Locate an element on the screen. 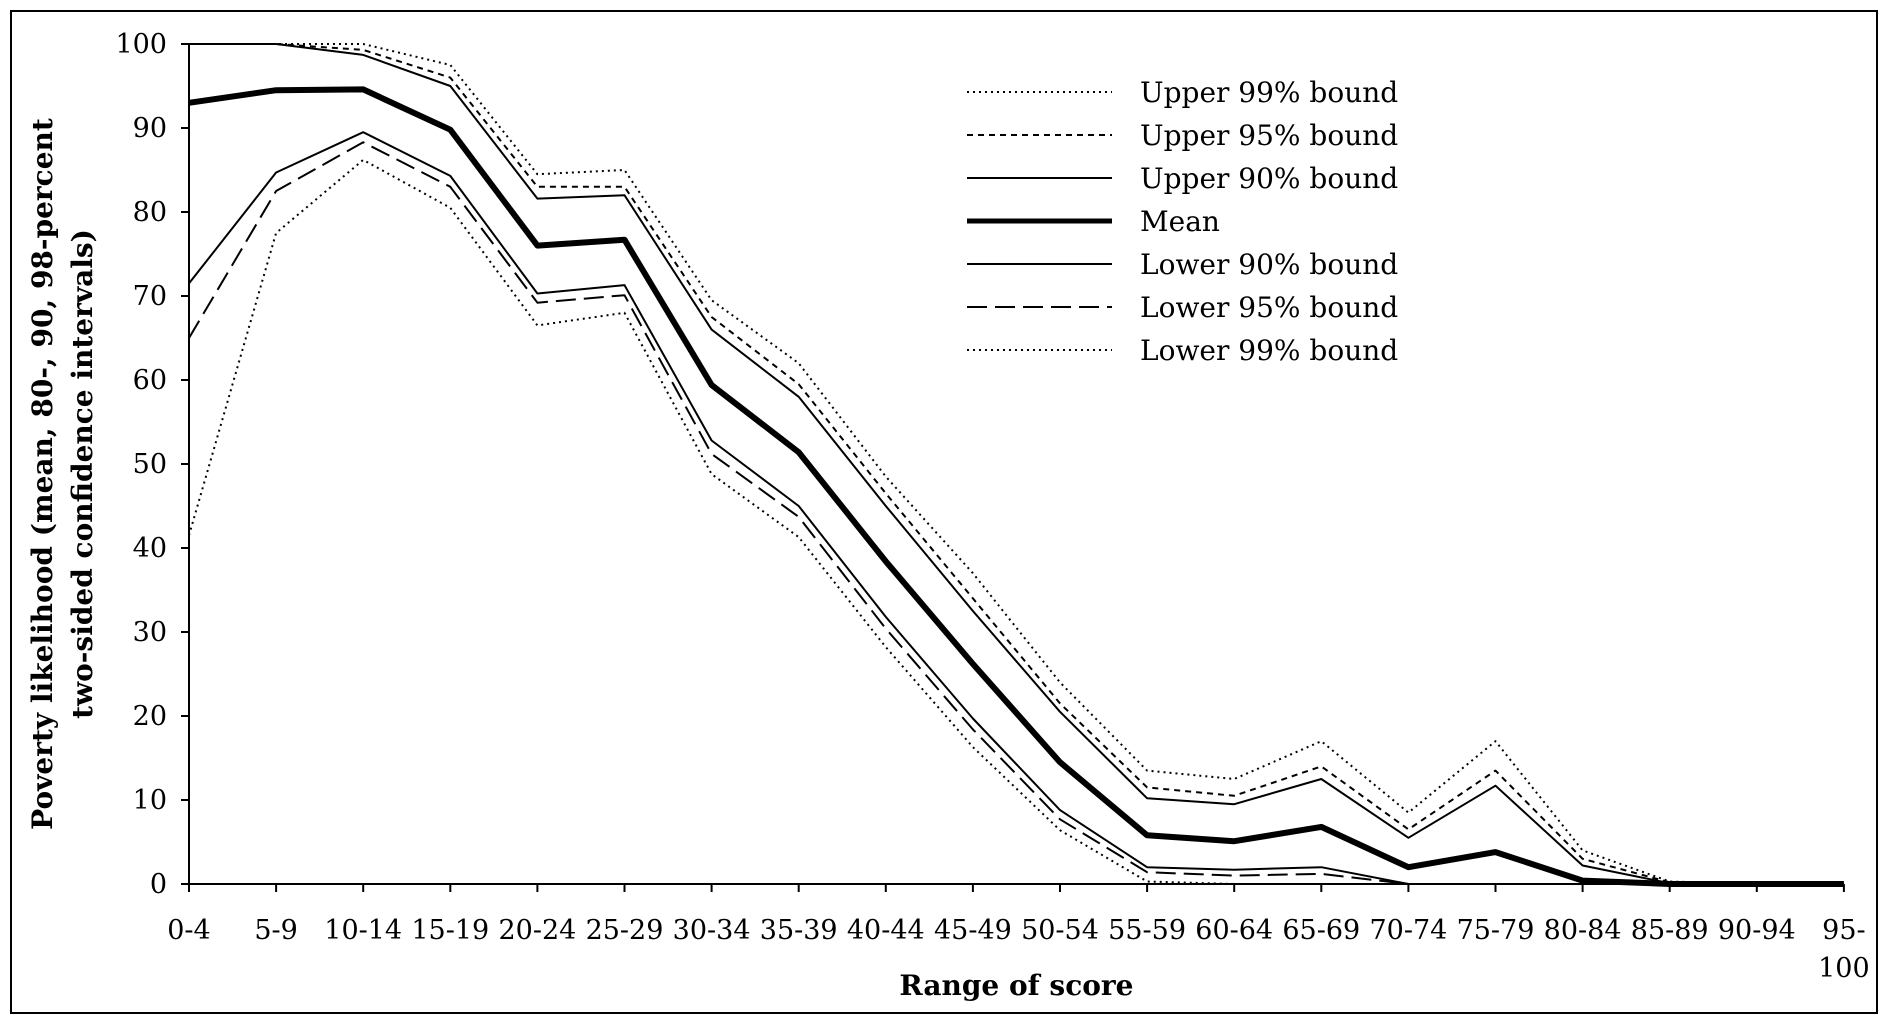 This screenshot has height=1024, width=1892. y-axis-title-line-2: two-sided confidence intervals) is located at coordinates (82, 474).